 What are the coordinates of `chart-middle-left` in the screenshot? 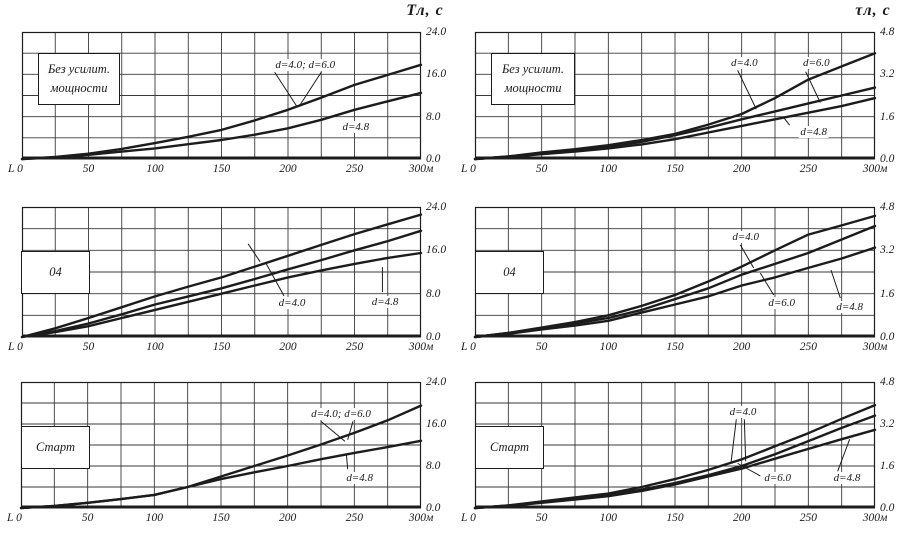 It's located at (221, 272).